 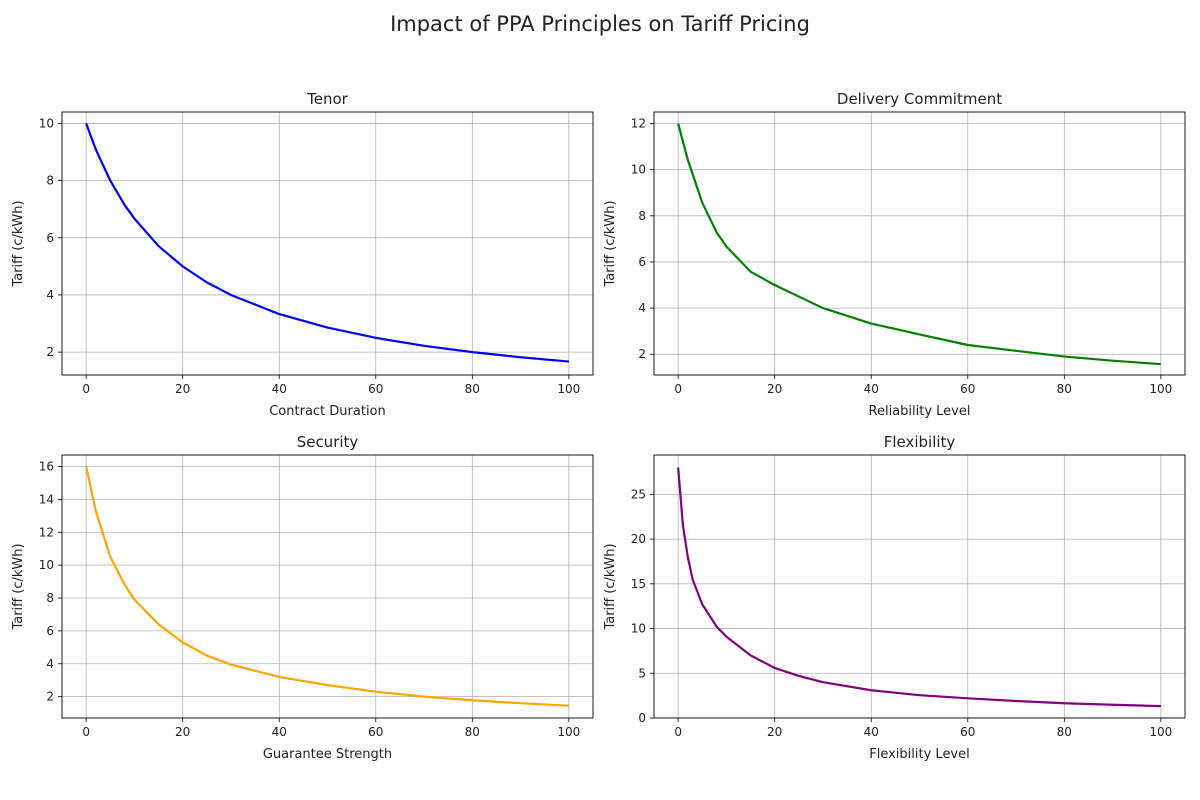 What do you see at coordinates (638, 584) in the screenshot?
I see `y-tick-label: 15` at bounding box center [638, 584].